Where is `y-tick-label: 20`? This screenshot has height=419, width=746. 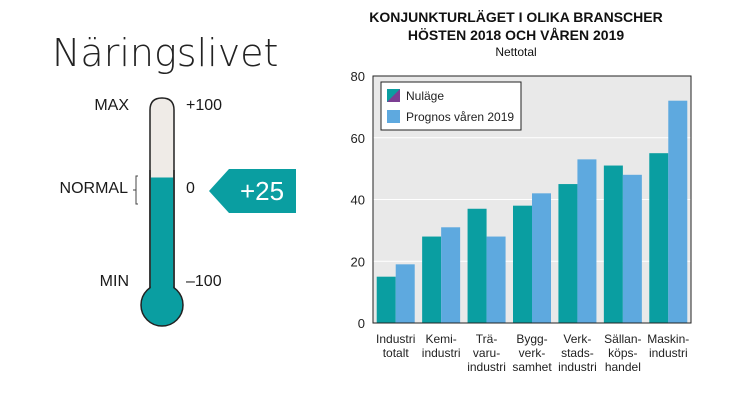 y-tick-label: 20 is located at coordinates (358, 261).